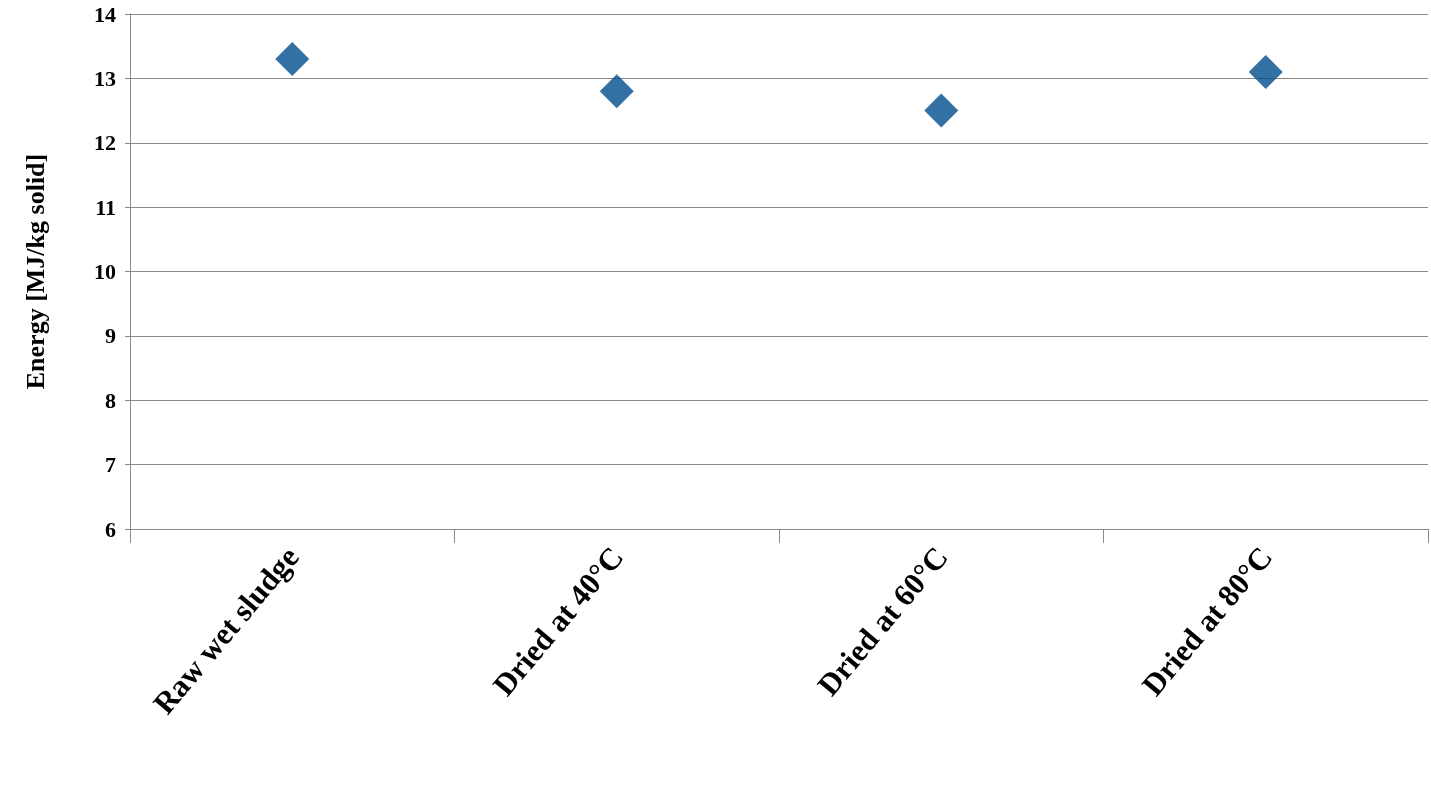  Describe the element at coordinates (35, 271) in the screenshot. I see `y-axis-title: Energy [MJ/kg solid]` at that location.